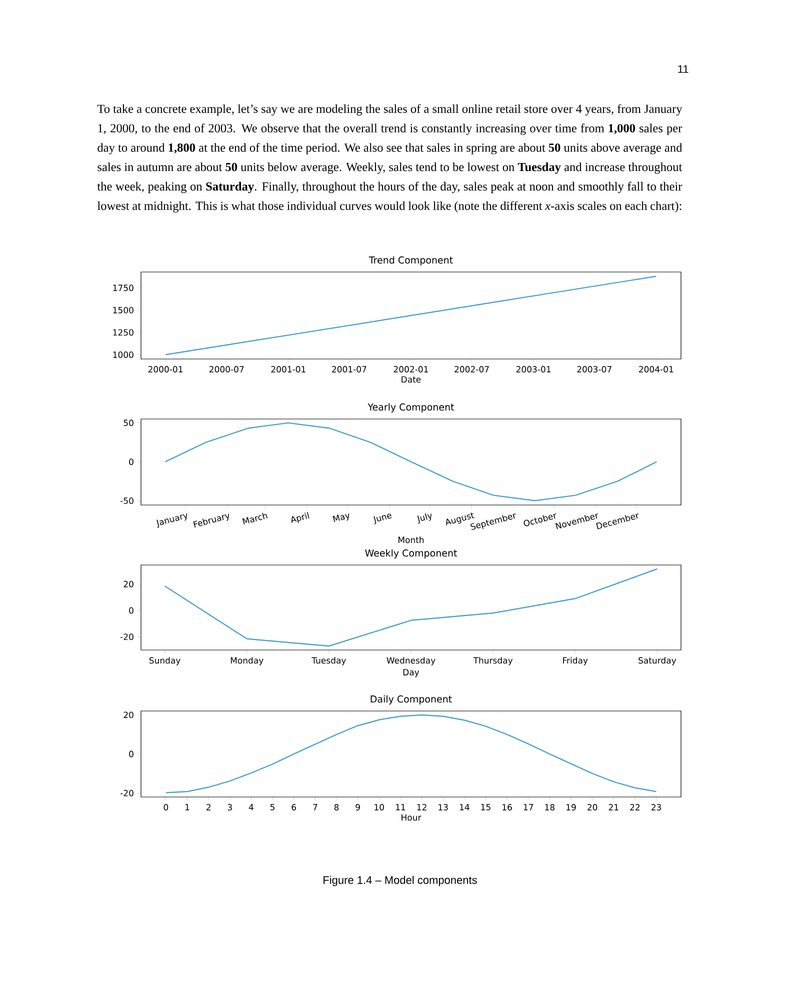  I want to click on x-tick-label: 2000-01, so click(165, 369).